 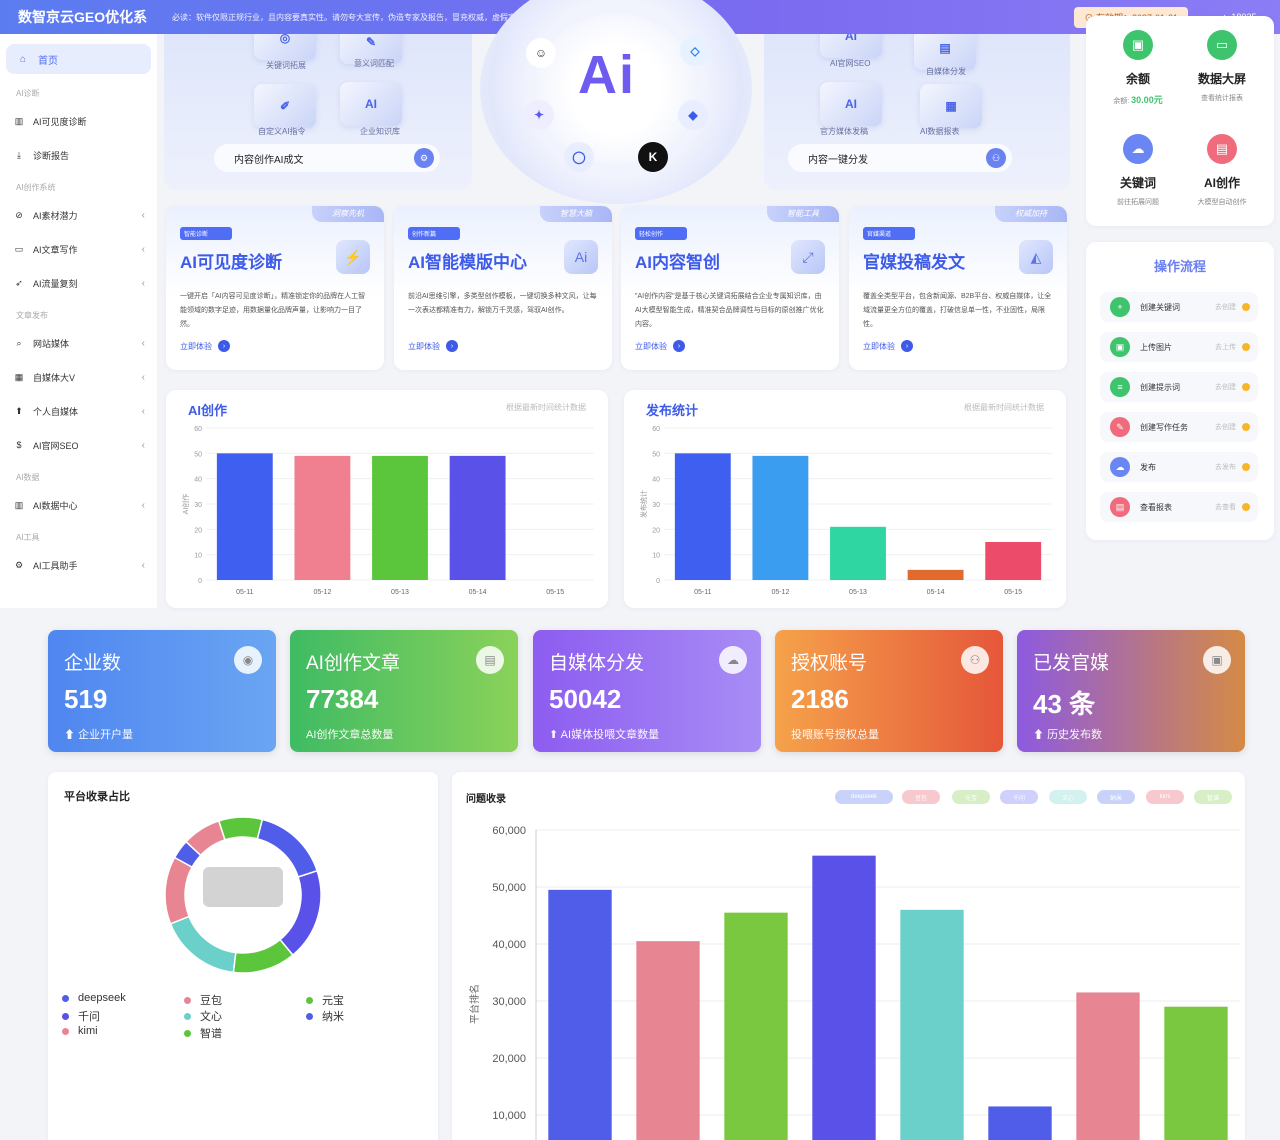 What do you see at coordinates (1019, 797) in the screenshot?
I see `legend-chip: 千问` at bounding box center [1019, 797].